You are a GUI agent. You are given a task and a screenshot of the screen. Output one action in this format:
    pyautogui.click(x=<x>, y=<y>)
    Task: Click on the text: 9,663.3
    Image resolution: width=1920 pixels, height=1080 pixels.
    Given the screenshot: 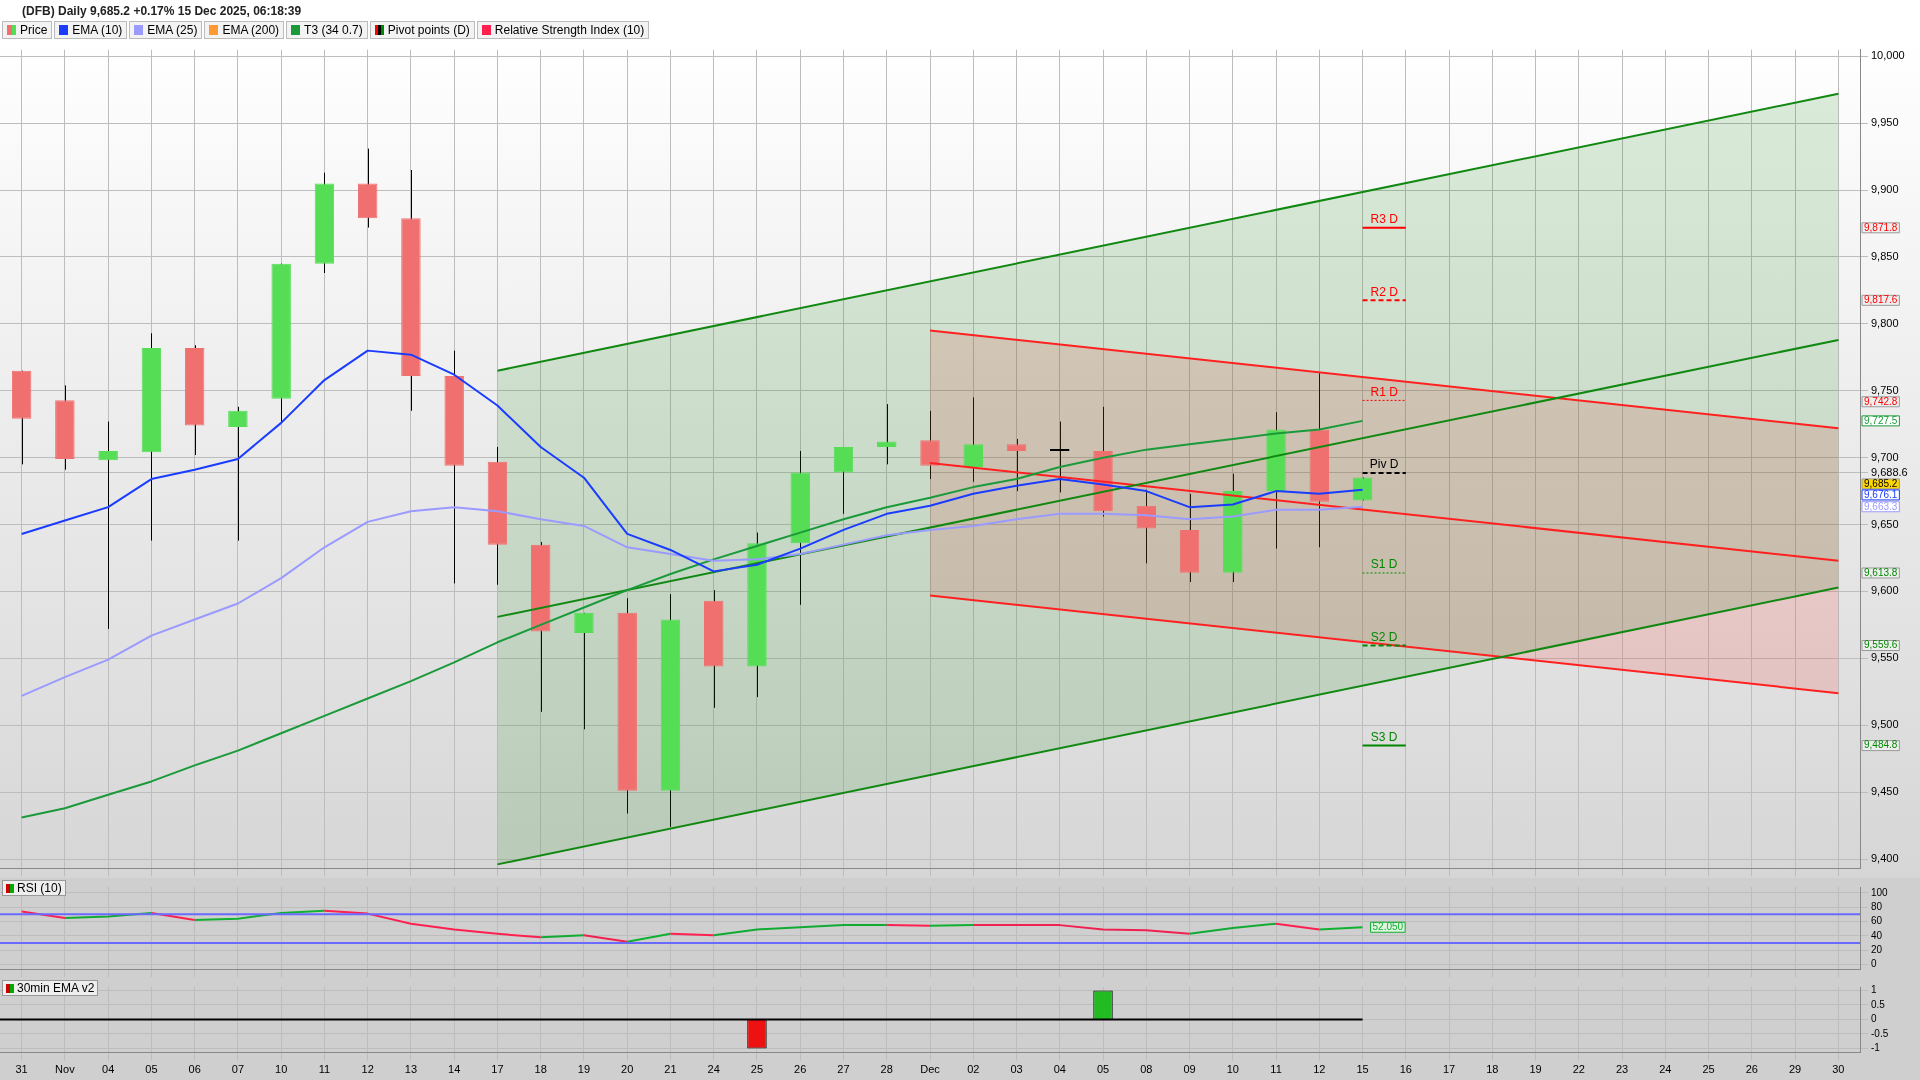 What is the action you would take?
    pyautogui.click(x=1881, y=506)
    